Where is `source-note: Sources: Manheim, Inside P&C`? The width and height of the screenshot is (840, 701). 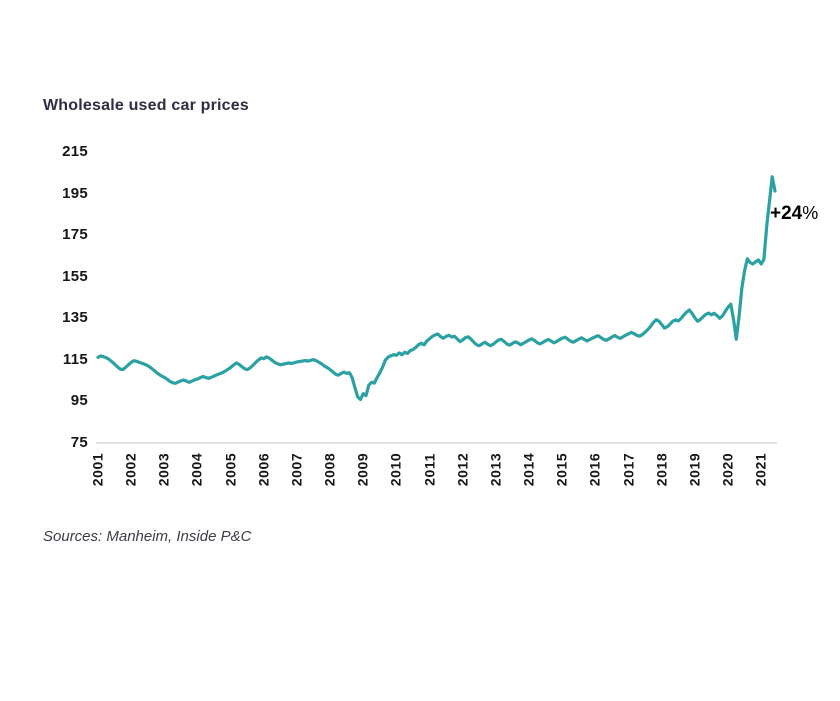 source-note: Sources: Manheim, Inside P&C is located at coordinates (147, 536).